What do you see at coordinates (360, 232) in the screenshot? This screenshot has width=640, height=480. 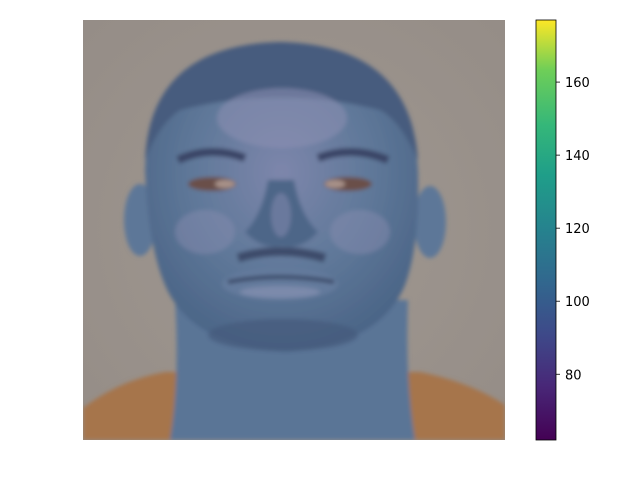 I see `right-cheek` at bounding box center [360, 232].